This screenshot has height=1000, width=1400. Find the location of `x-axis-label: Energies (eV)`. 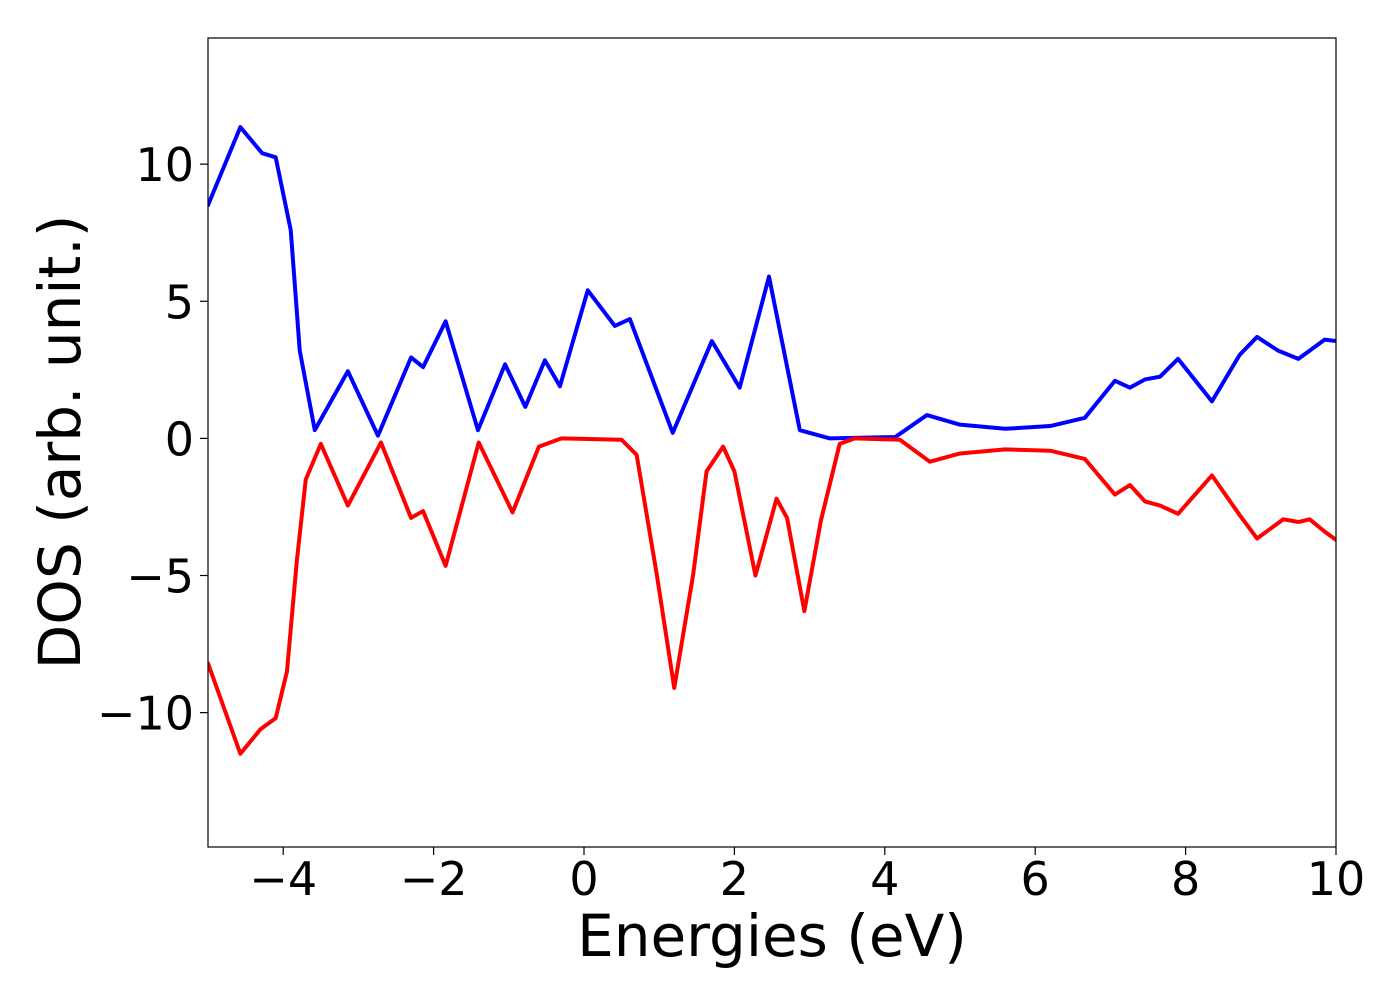

x-axis-label: Energies (eV) is located at coordinates (772, 936).